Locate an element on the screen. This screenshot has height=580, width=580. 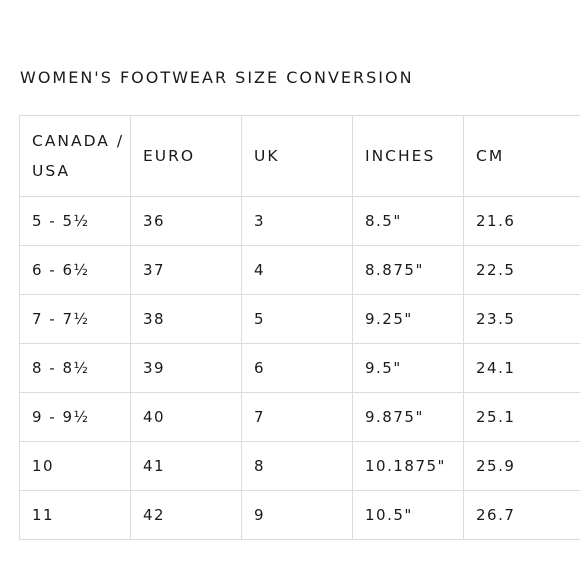
cell-canada-usa: 7 - 7½ is located at coordinates (75, 319).